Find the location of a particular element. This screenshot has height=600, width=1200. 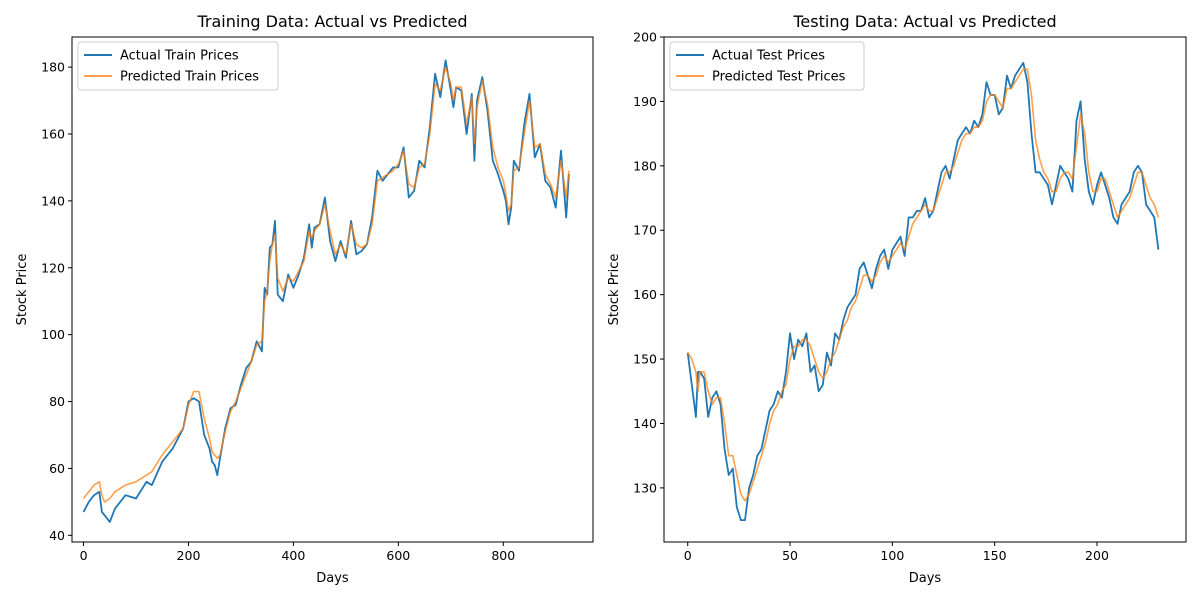

chart-1-x-axis-label: Days is located at coordinates (925, 578).